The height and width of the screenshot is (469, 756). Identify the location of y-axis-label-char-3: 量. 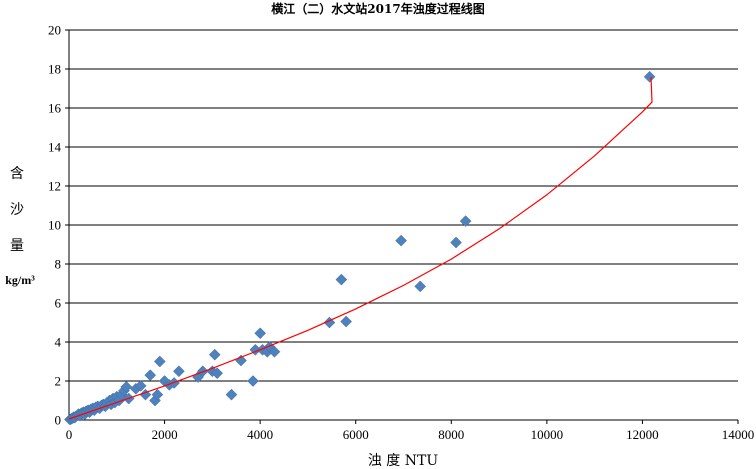
(17, 246).